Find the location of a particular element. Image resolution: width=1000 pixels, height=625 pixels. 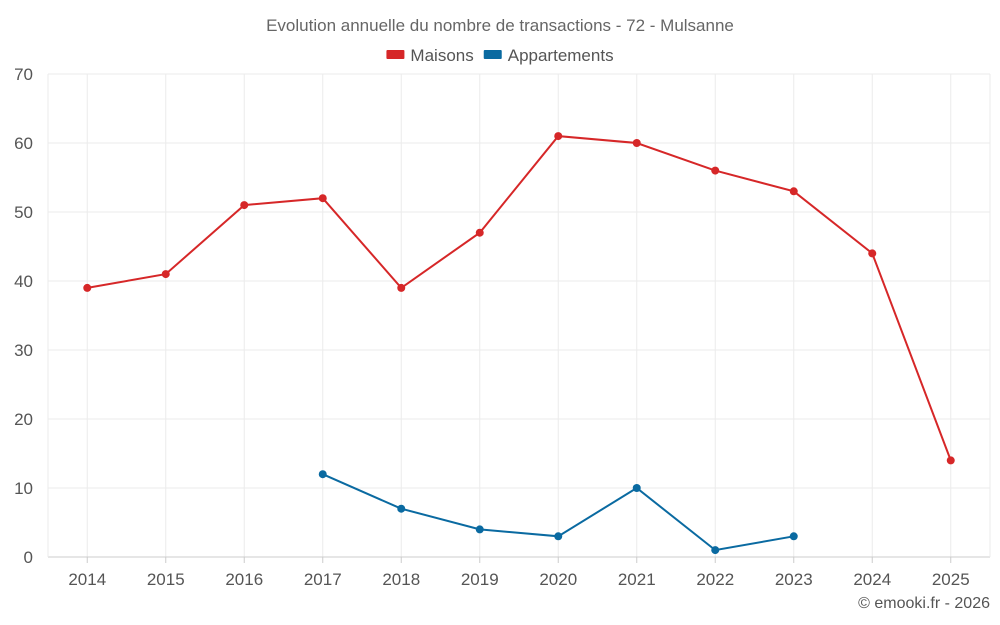

legend: Maisons Appartements is located at coordinates (500, 55).